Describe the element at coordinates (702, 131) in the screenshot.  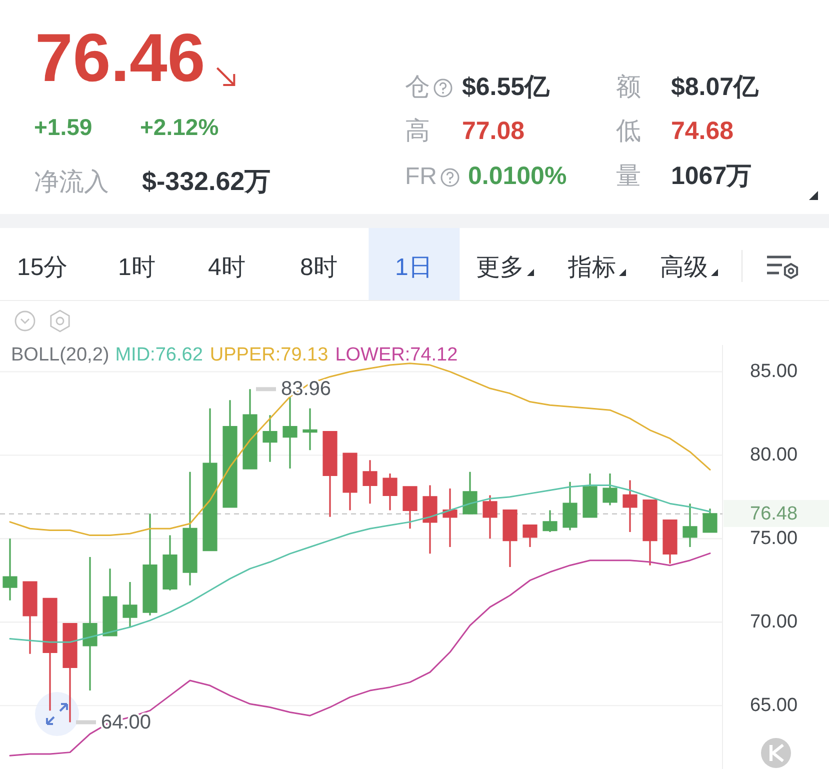
I see `text: 74.68` at that location.